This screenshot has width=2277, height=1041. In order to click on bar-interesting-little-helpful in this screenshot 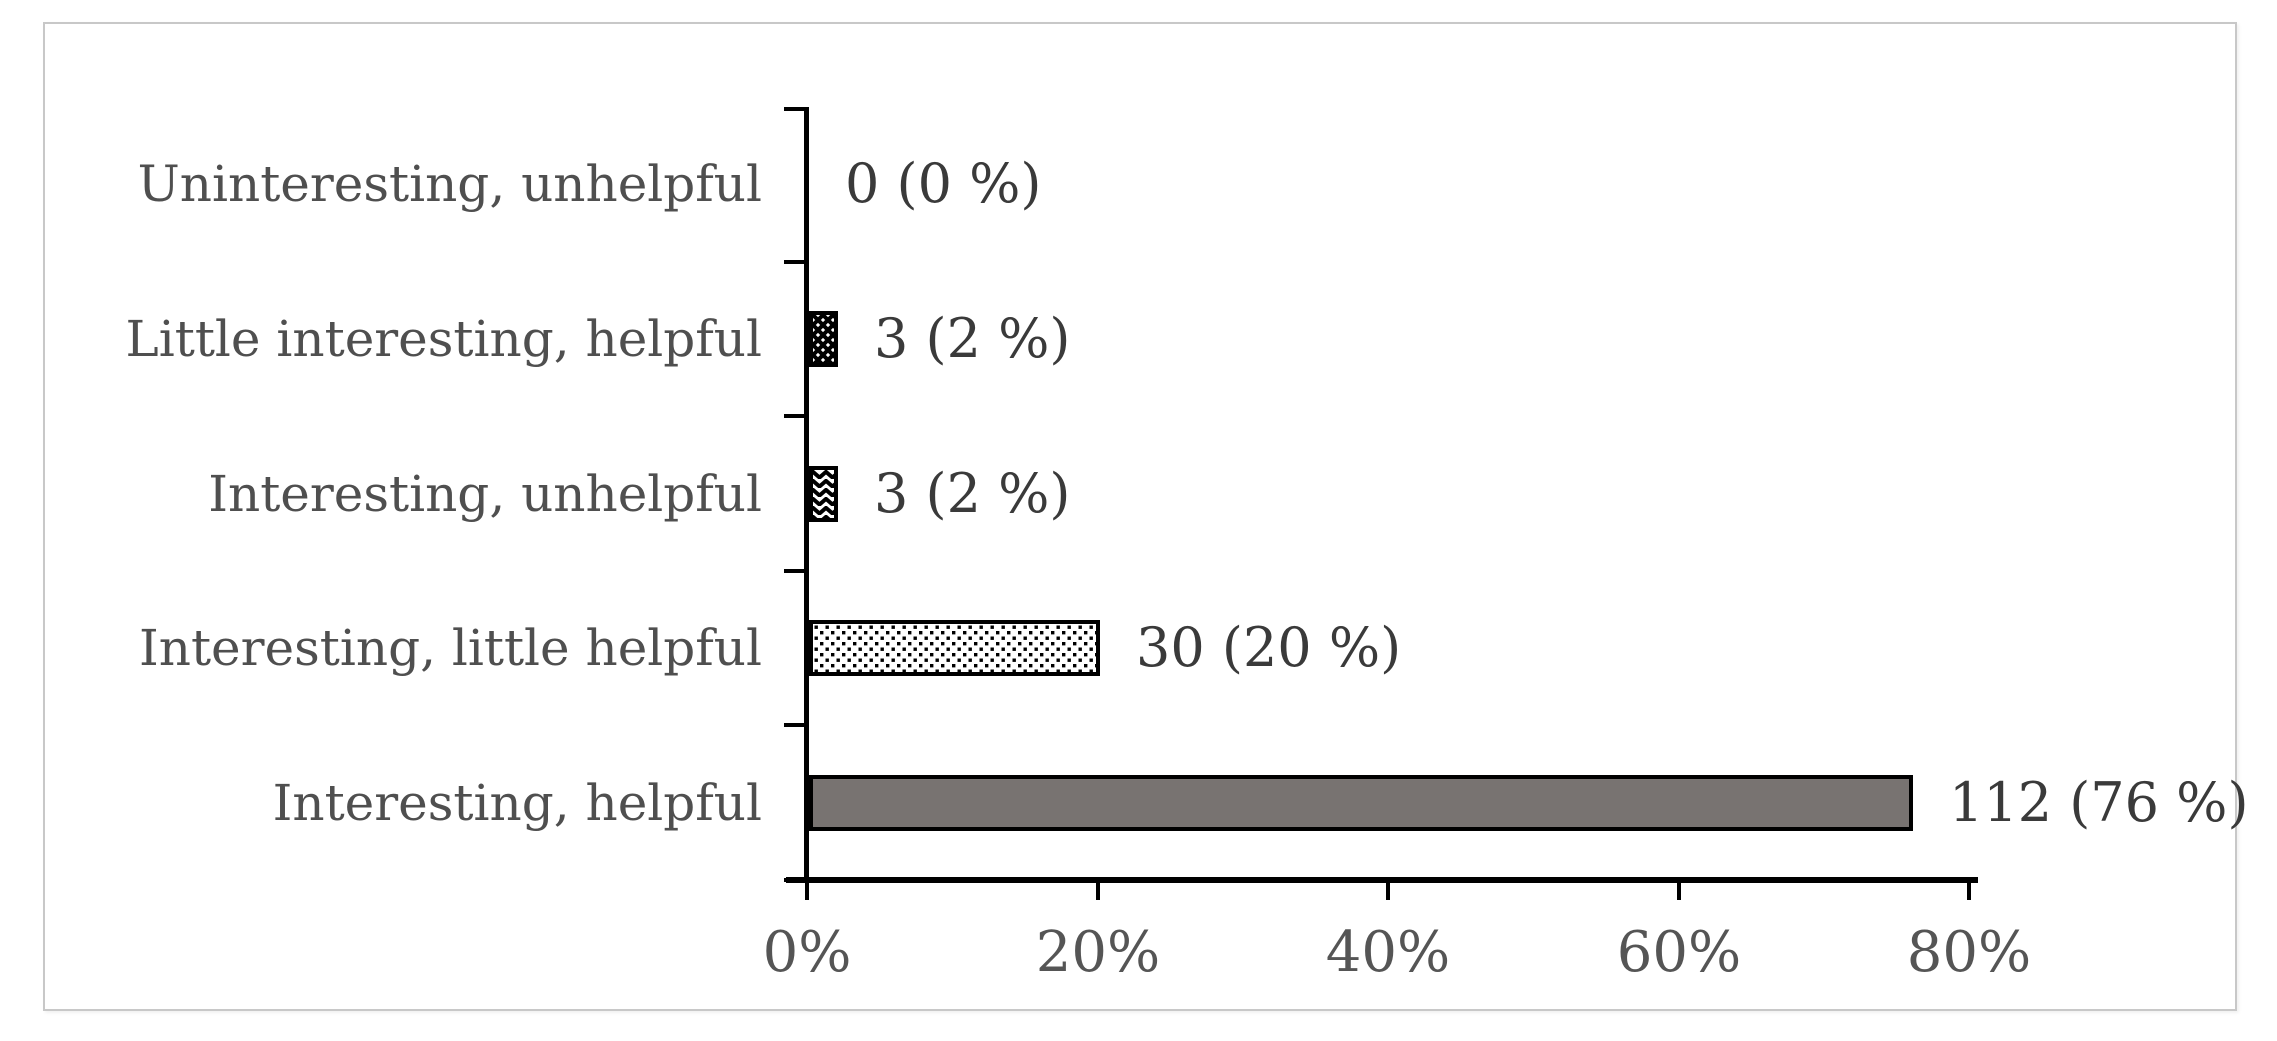, I will do `click(954, 648)`.